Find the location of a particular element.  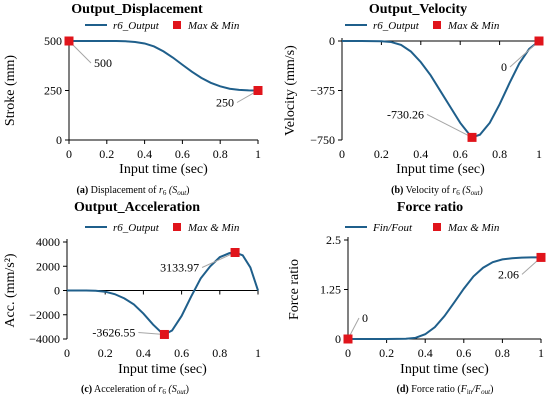

y-axis-label: Stroke (mm) is located at coordinates (10, 90).